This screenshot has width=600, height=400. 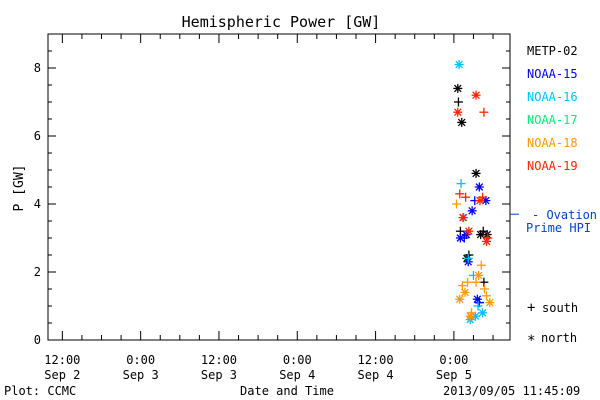 What do you see at coordinates (531, 341) in the screenshot?
I see `marker-legend-north-symbol: *` at bounding box center [531, 341].